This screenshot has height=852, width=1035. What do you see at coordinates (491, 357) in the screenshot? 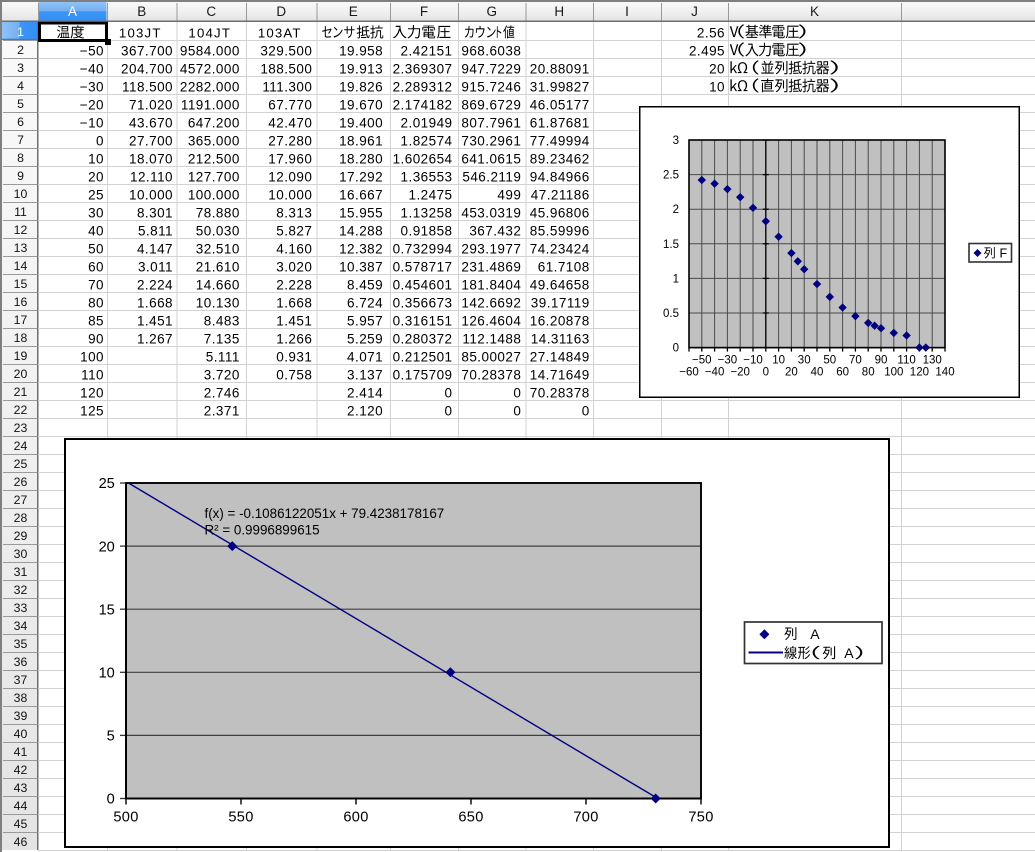
I see `svg-text: 85.00027` at bounding box center [491, 357].